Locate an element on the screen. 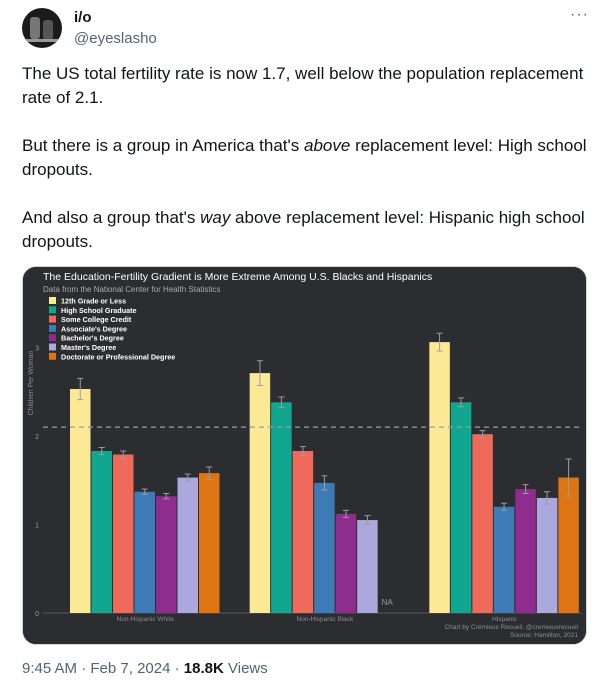 The height and width of the screenshot is (699, 611). legend-label: Master's Degree is located at coordinates (88, 347).